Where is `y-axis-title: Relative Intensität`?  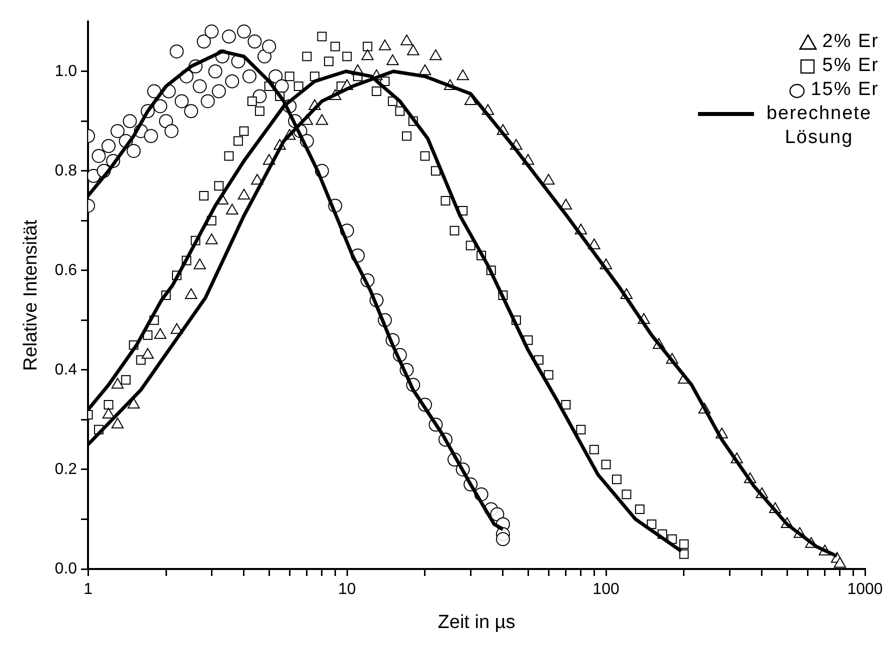 y-axis-title: Relative Intensität is located at coordinates (31, 295).